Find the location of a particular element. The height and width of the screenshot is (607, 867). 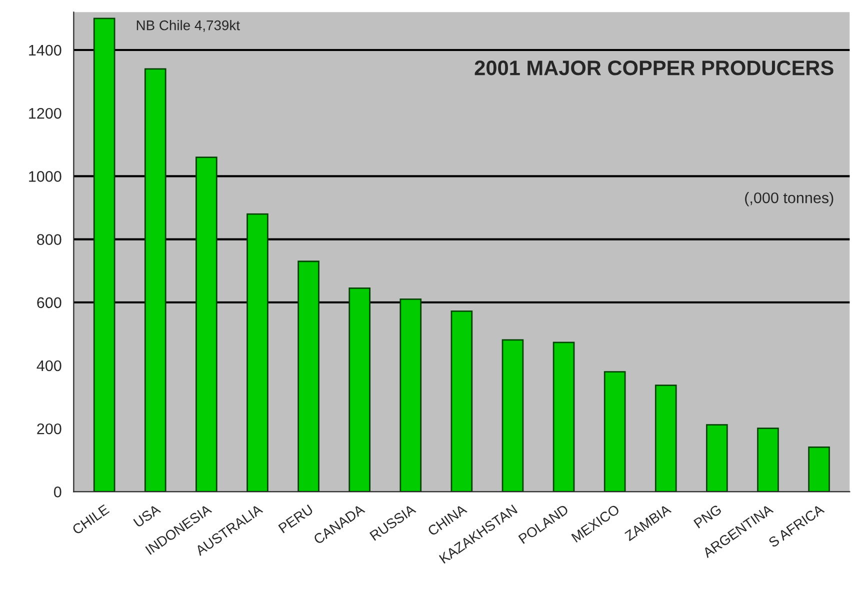

y-tick-label: 600 is located at coordinates (49, 302).